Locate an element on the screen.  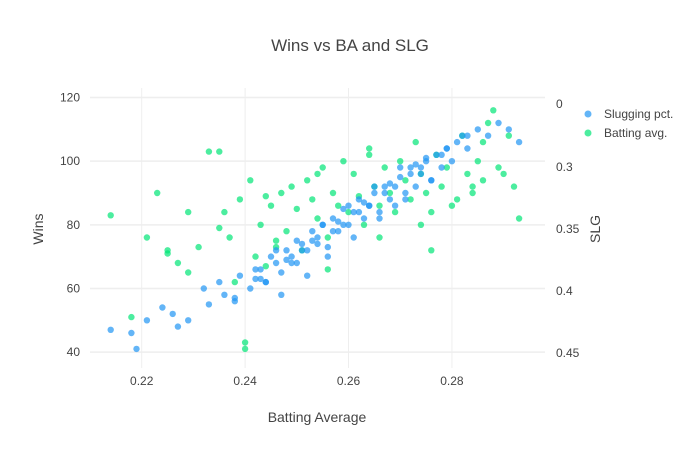
y2-tick-label: 0.35 is located at coordinates (568, 229).